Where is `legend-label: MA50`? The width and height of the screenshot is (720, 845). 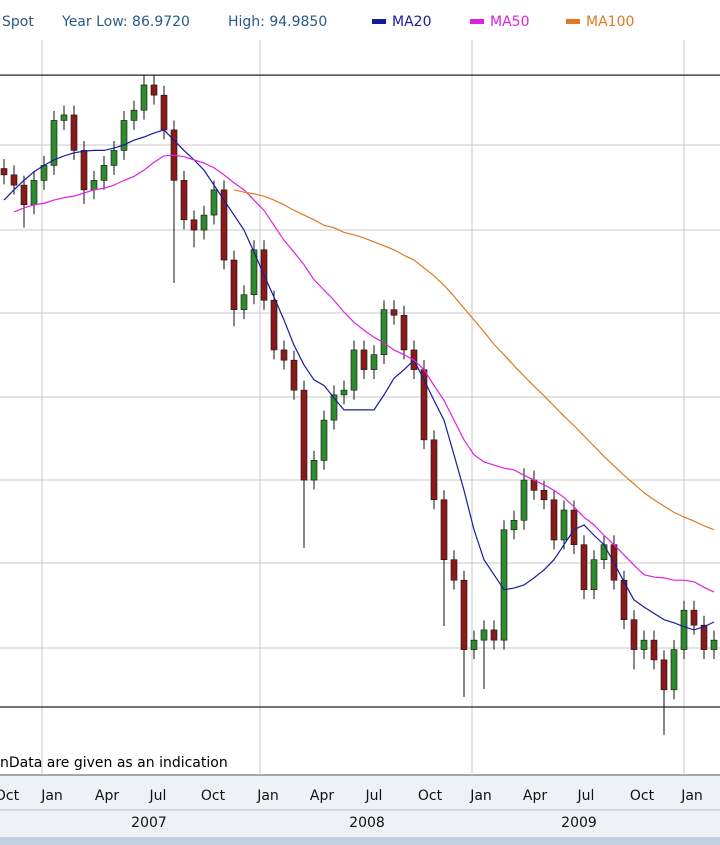
legend-label: MA50 is located at coordinates (509, 22).